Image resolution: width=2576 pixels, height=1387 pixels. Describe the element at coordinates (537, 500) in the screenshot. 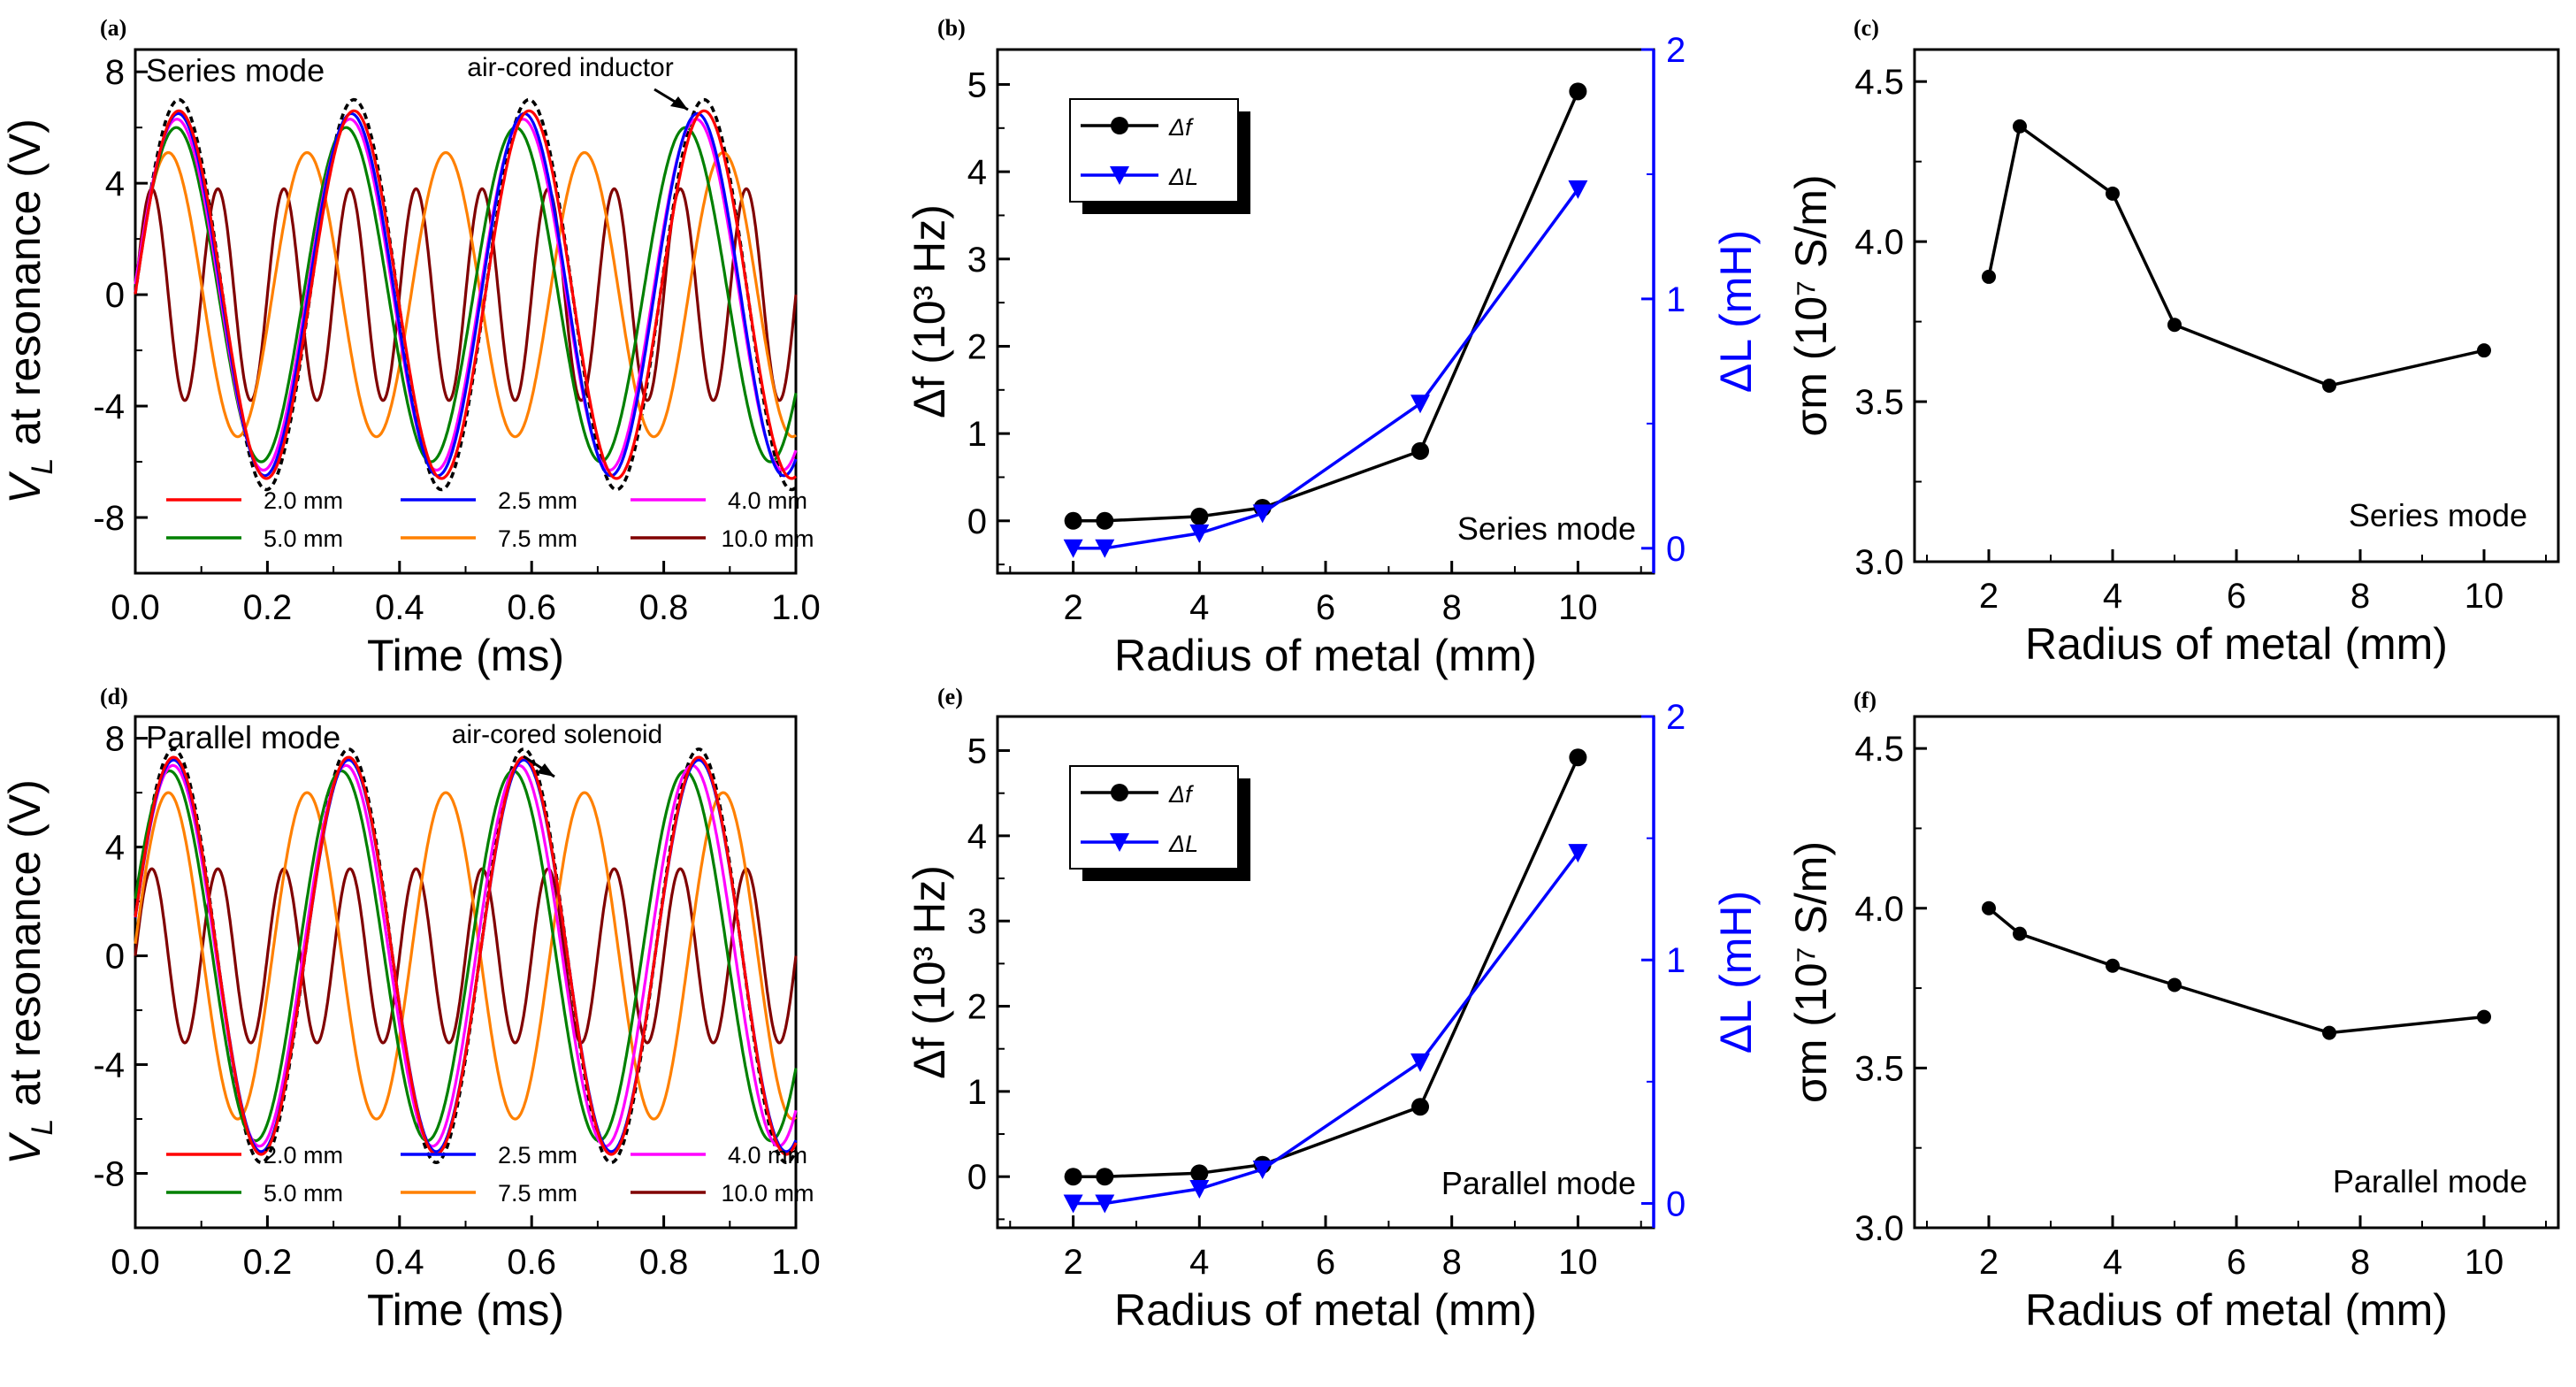

I see `legend-label-a: 2.5 mm` at that location.